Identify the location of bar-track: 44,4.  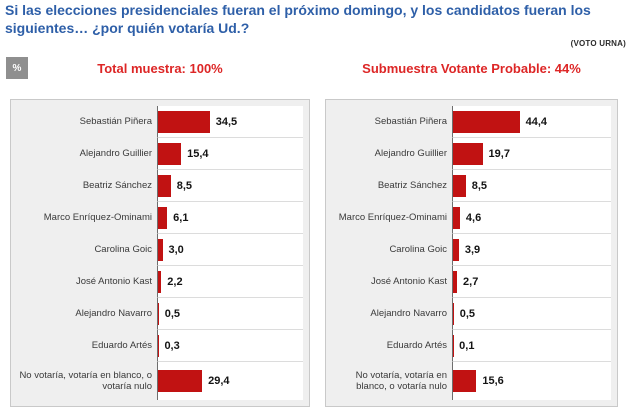
(531, 122).